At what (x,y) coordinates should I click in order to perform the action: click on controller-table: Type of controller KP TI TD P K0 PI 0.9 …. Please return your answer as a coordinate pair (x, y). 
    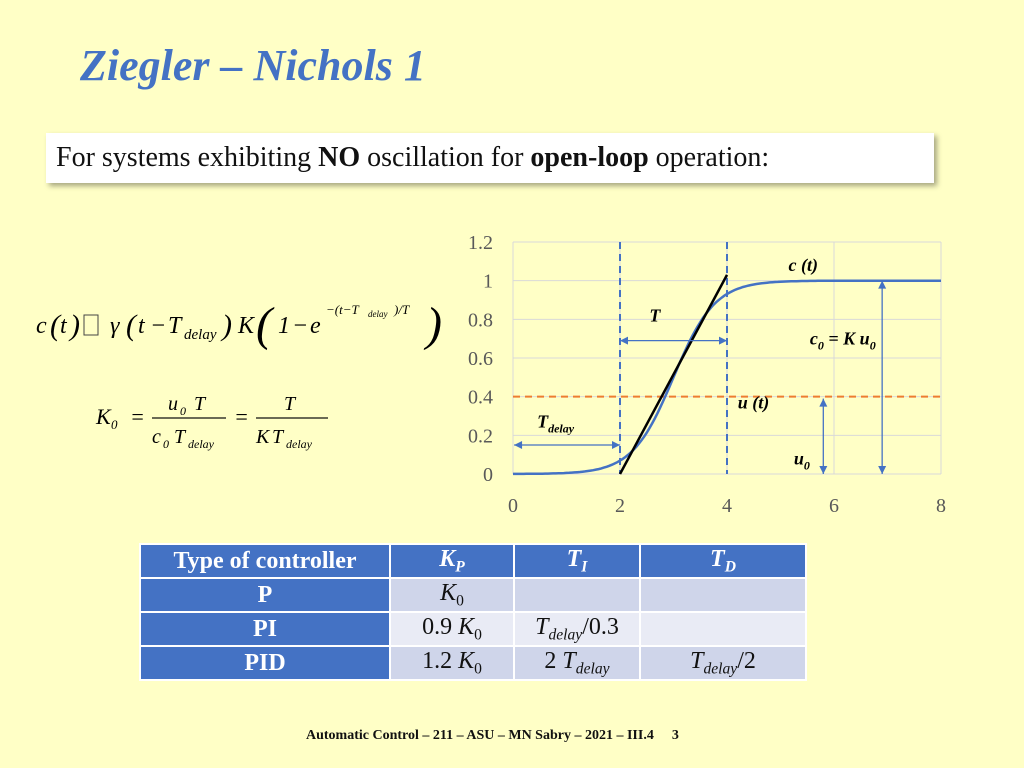
    Looking at the image, I should click on (473, 612).